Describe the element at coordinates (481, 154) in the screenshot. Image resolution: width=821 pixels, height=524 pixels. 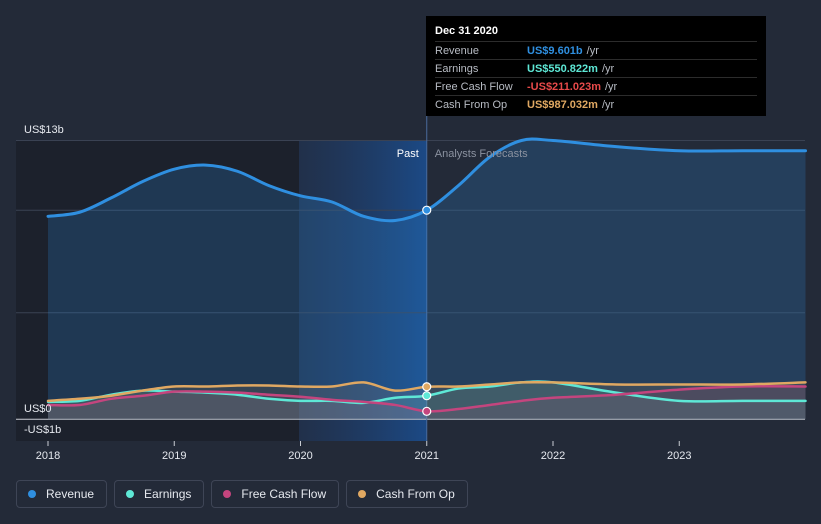
I see `forecast-label: Analysts Forecasts` at that location.